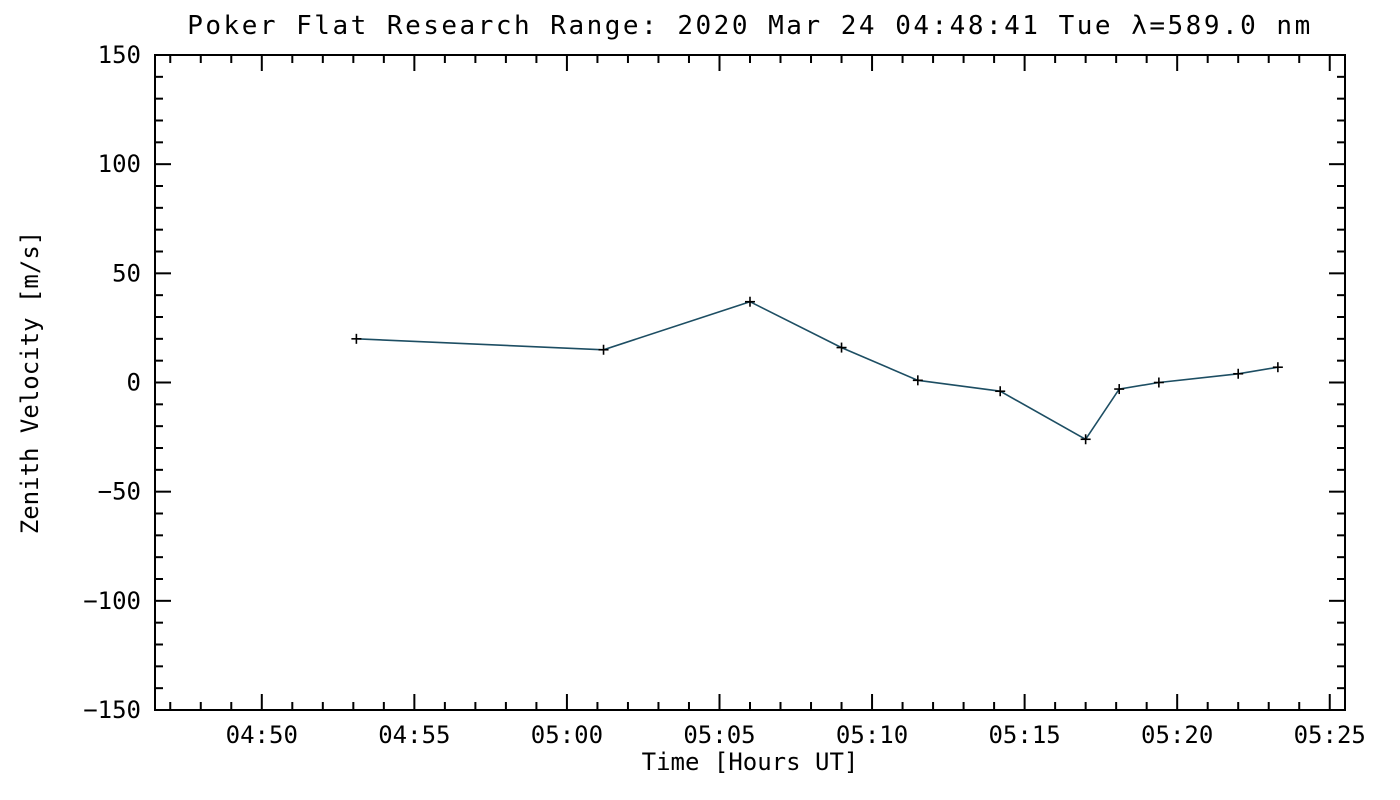 The height and width of the screenshot is (800, 1400). What do you see at coordinates (719, 735) in the screenshot?
I see `x-tick-label: 05:05` at bounding box center [719, 735].